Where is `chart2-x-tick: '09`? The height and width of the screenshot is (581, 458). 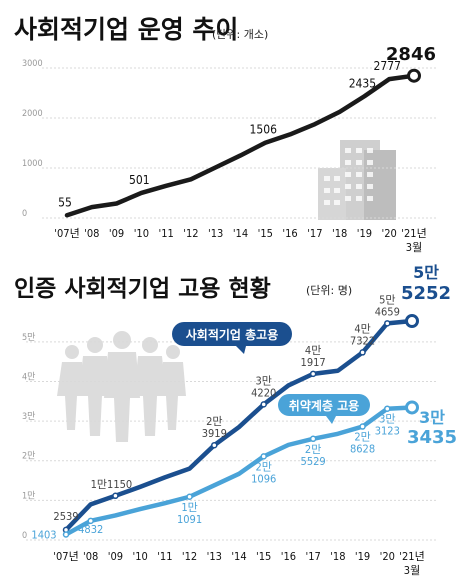
chart2-x-tick: '09 is located at coordinates (115, 556).